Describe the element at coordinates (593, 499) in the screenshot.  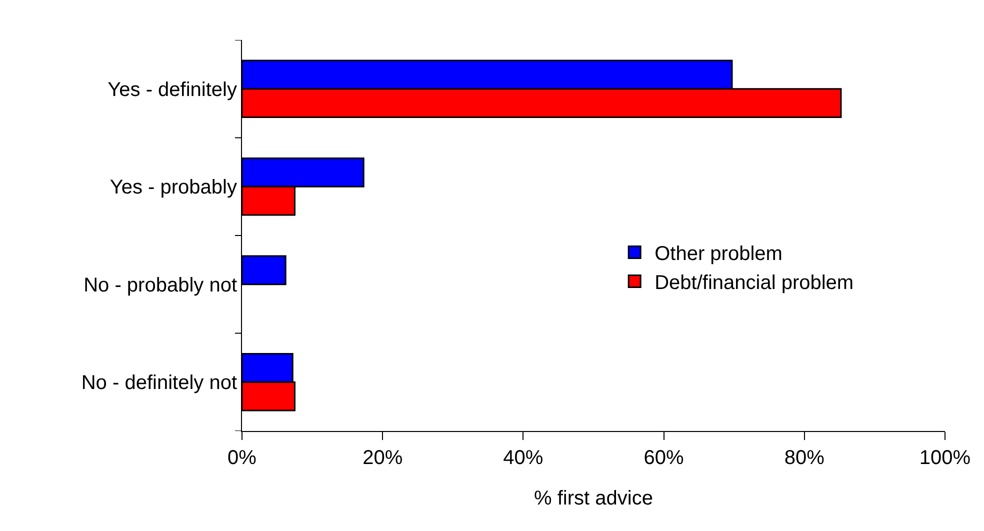
I see `x-axis-title: % first advice` at that location.